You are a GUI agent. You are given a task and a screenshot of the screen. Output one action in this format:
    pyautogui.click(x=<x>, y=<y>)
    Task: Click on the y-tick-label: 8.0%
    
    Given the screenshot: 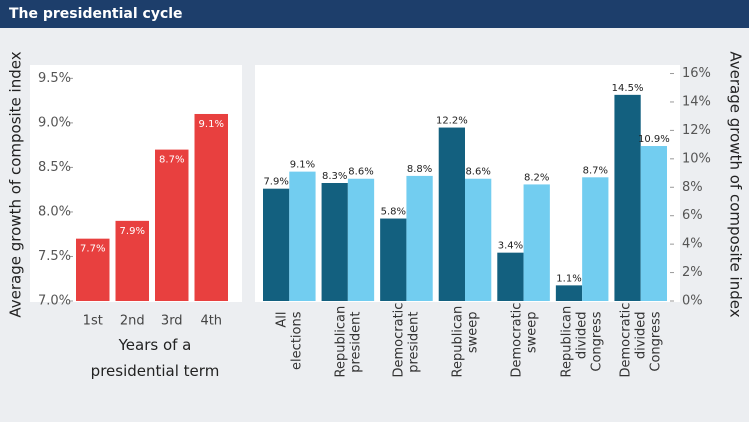 What is the action you would take?
    pyautogui.click(x=54, y=211)
    